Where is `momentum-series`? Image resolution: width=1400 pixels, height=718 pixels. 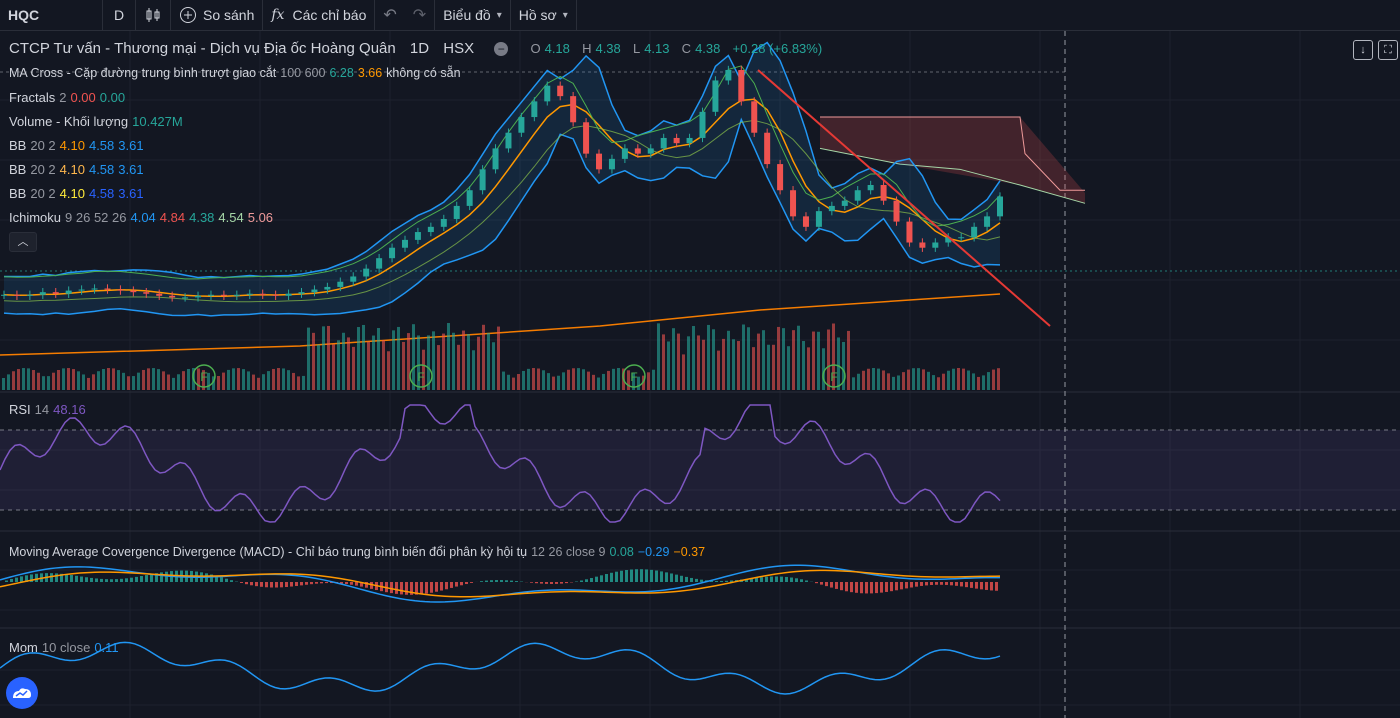 momentum-series is located at coordinates (500, 668).